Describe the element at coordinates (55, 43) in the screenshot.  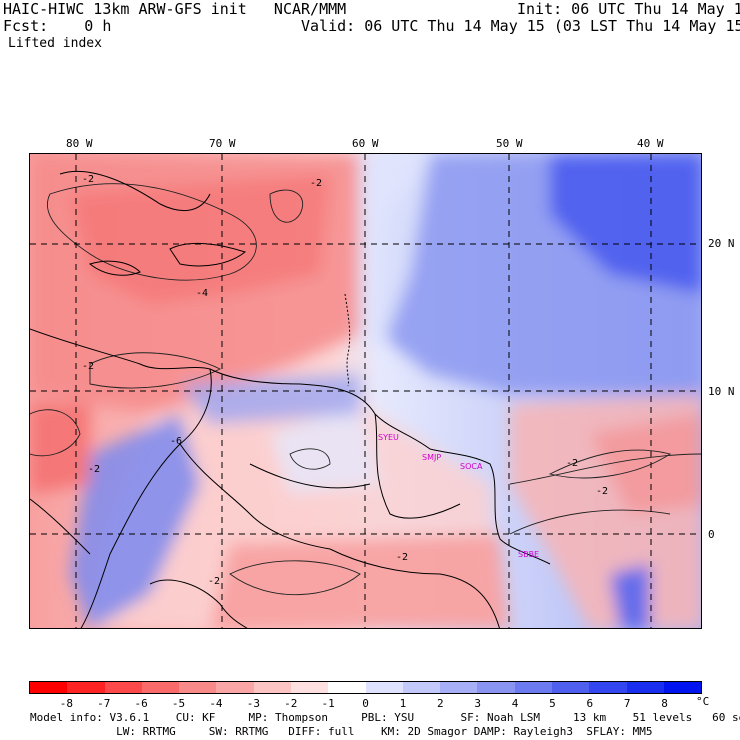
I see `field-name: Lifted index` at that location.